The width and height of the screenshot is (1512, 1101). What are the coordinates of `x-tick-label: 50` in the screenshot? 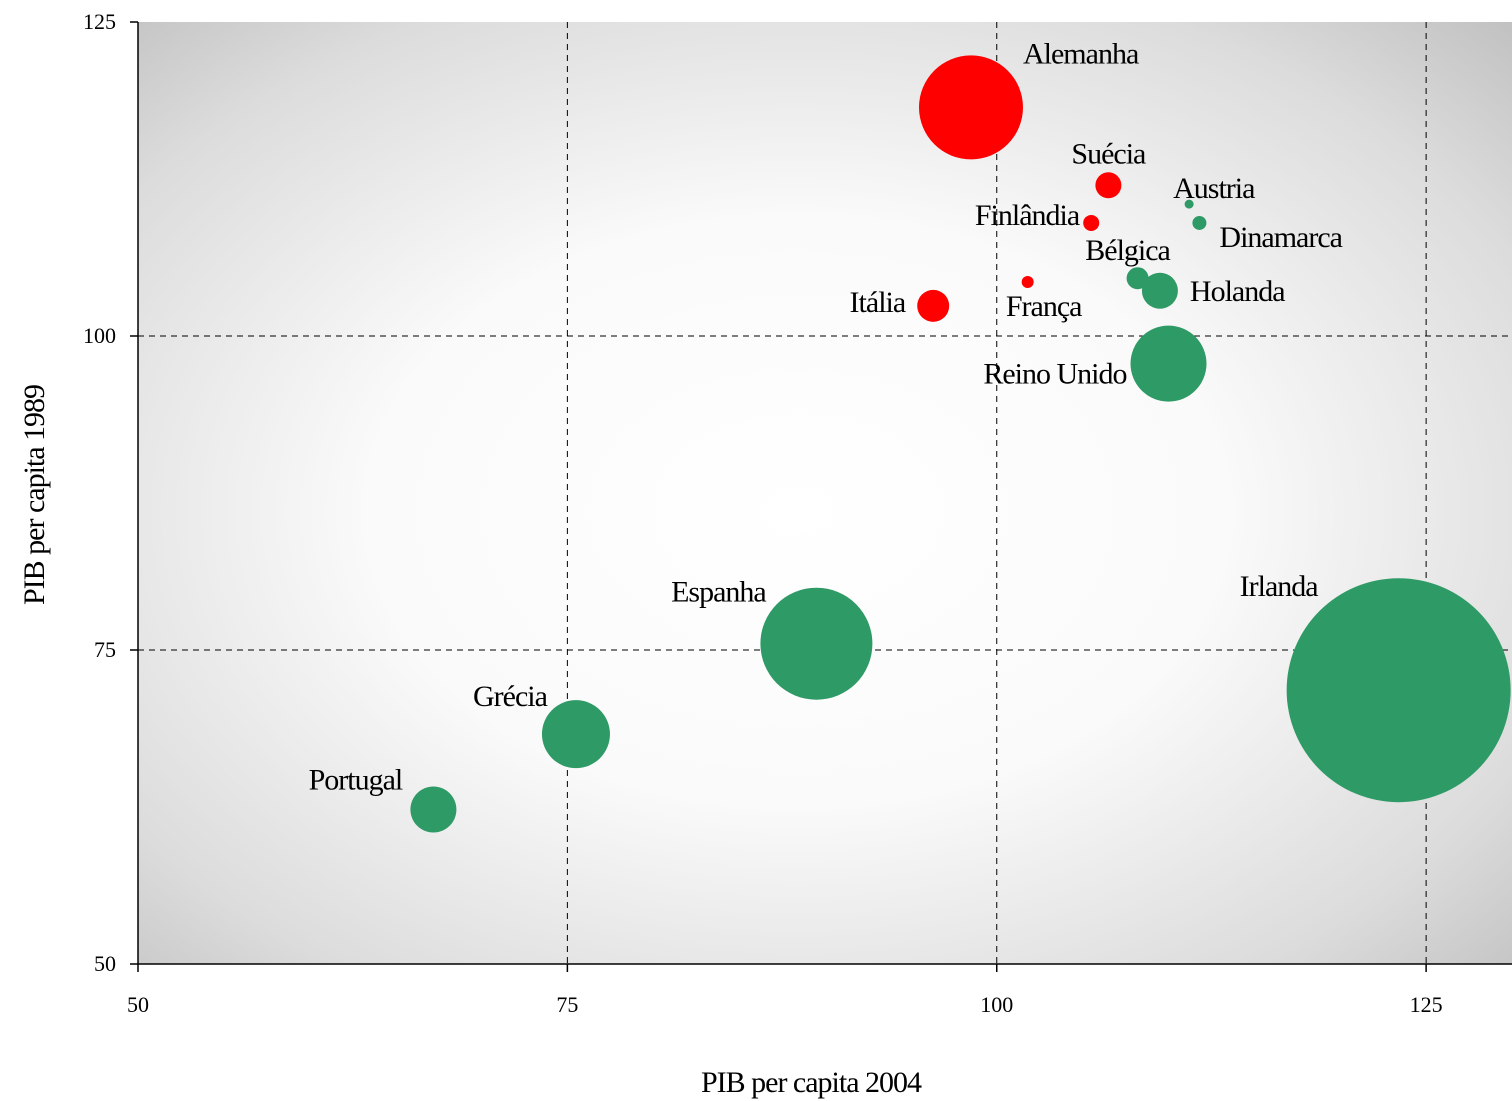 It's located at (138, 1004).